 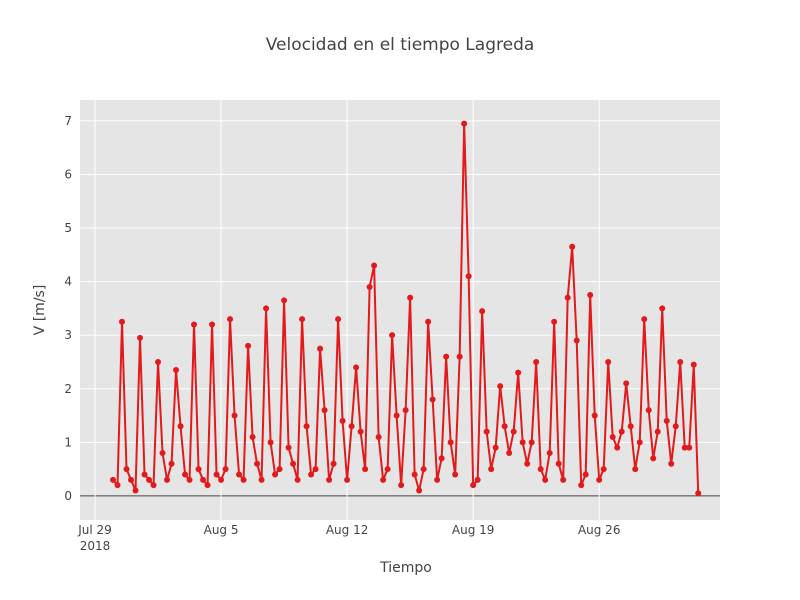 I want to click on y-tick-label: 7, so click(x=68, y=121).